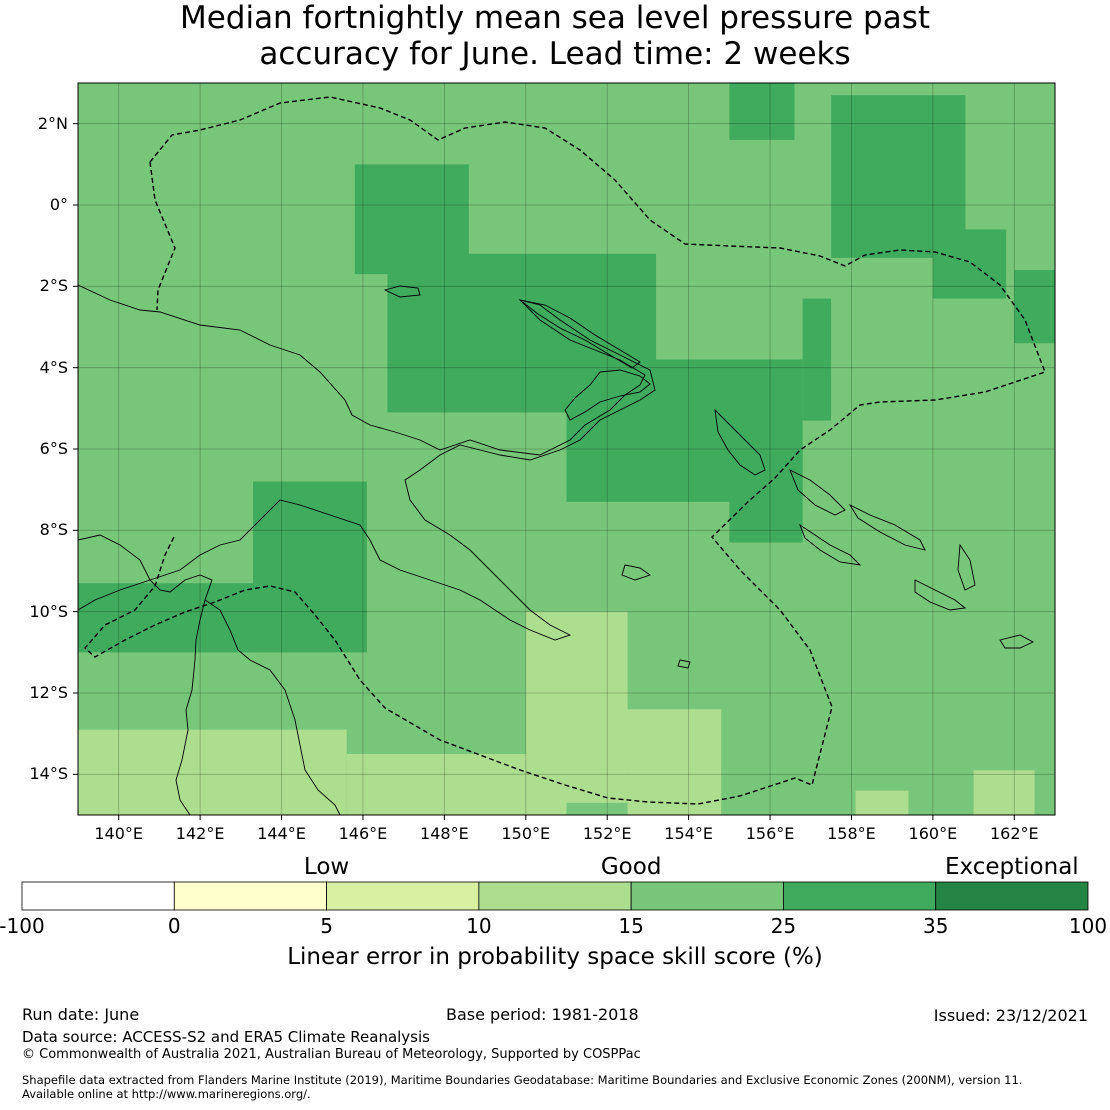 Image resolution: width=1110 pixels, height=1110 pixels. What do you see at coordinates (1014, 833) in the screenshot?
I see `lon-label-11: 162°E` at bounding box center [1014, 833].